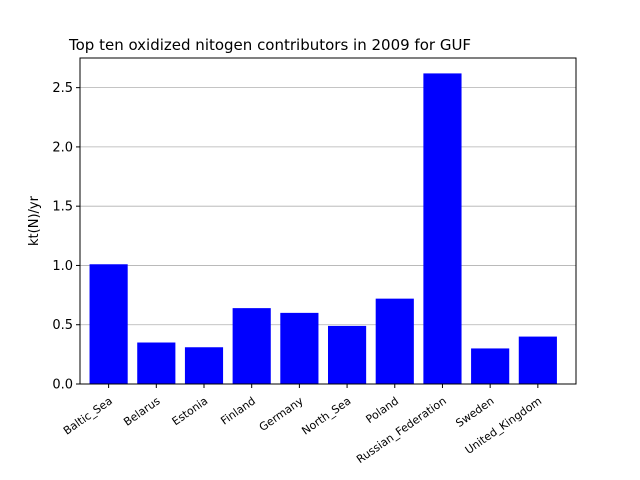 The image size is (640, 480). I want to click on y-tick-label: 2.5, so click(62, 88).